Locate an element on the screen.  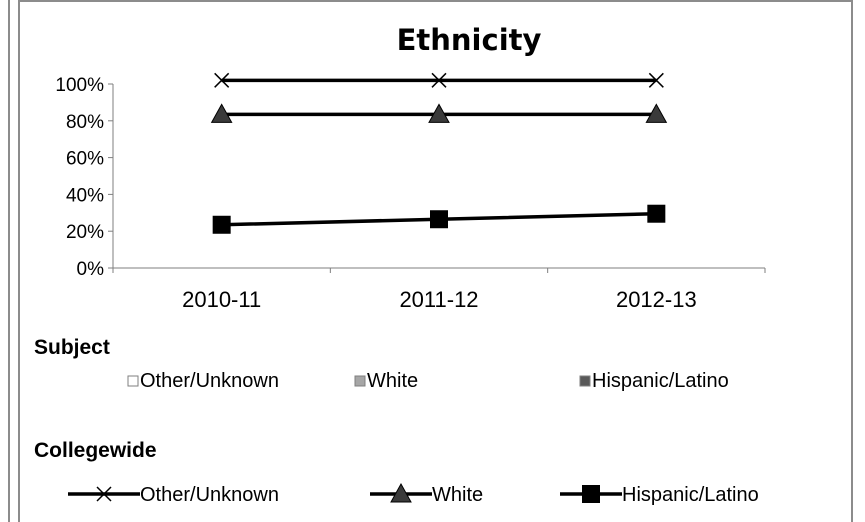
y-tick-label: 60% is located at coordinates (85, 159).